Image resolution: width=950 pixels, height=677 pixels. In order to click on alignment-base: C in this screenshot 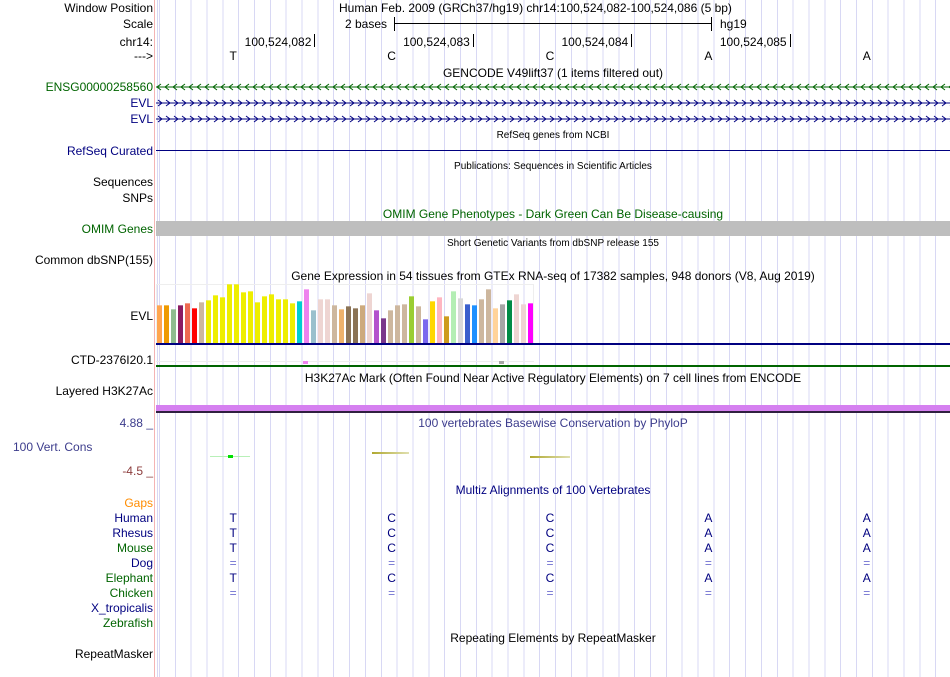, I will do `click(391, 548)`.